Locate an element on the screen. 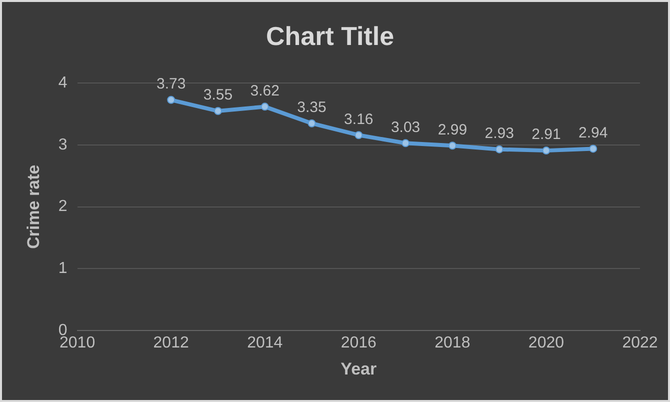  x-tick-label: 2012 is located at coordinates (171, 343).